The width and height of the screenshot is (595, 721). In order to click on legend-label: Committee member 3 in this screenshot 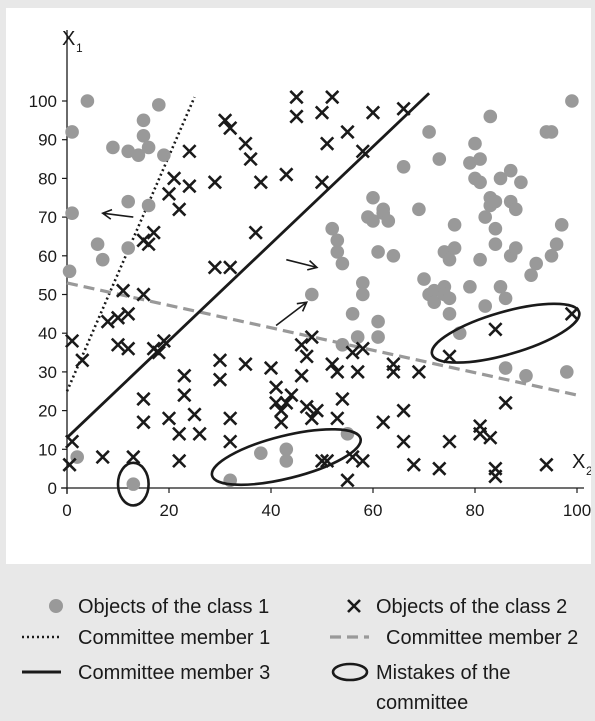, I will do `click(174, 673)`.